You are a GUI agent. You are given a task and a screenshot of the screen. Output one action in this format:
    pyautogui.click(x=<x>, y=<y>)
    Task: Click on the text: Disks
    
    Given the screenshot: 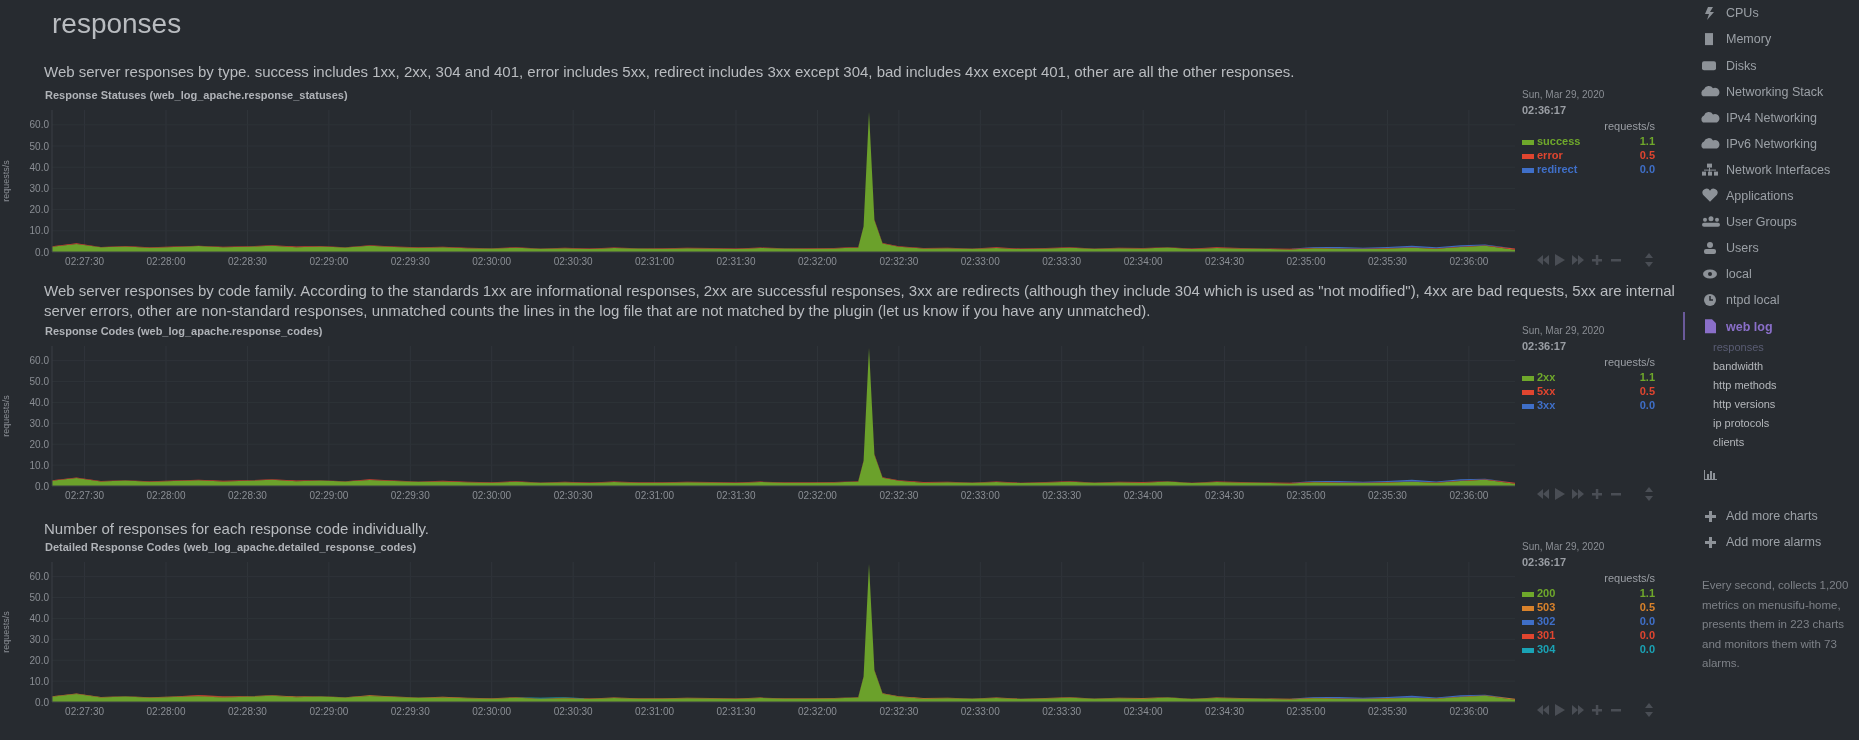 What is the action you would take?
    pyautogui.click(x=1741, y=65)
    